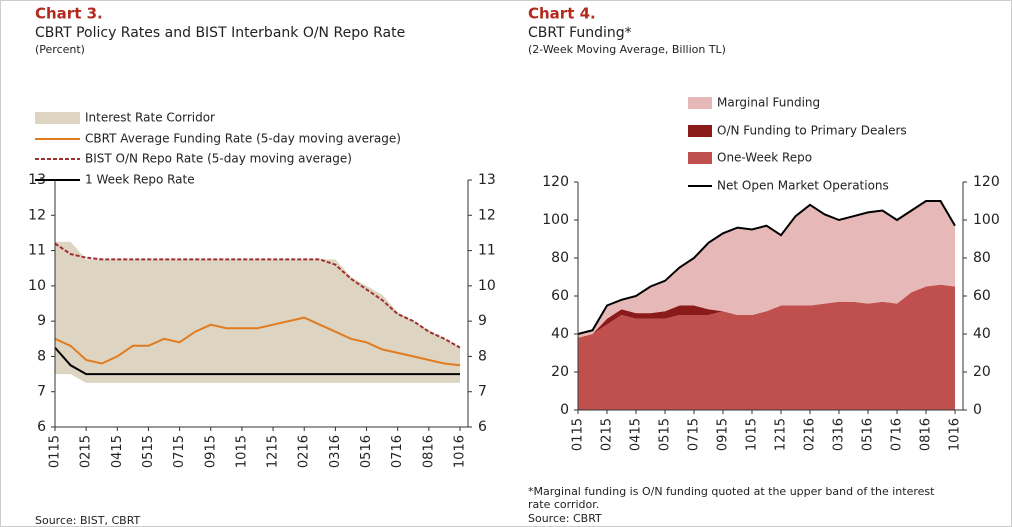 This screenshot has height=527, width=1012. Describe the element at coordinates (41, 392) in the screenshot. I see `y-tick-label: 7` at that location.